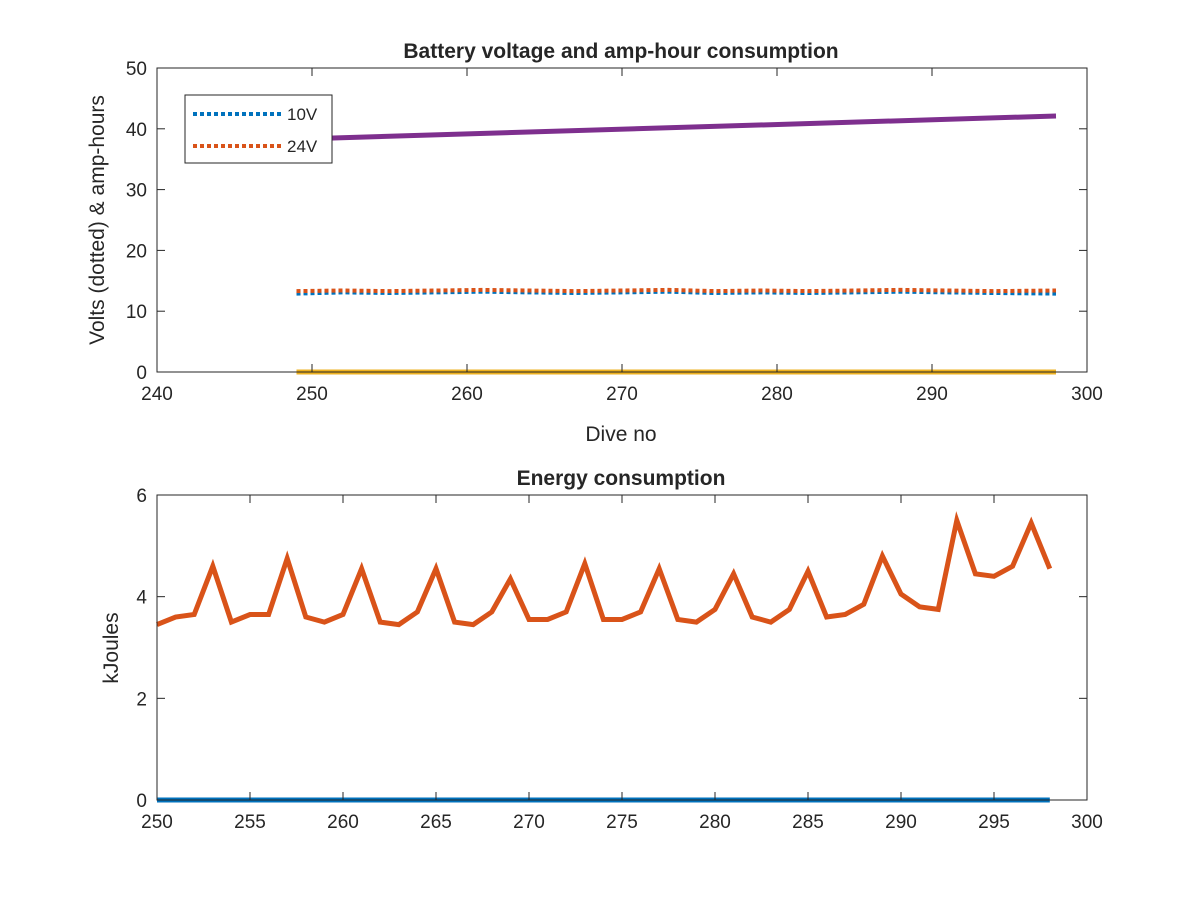  I want to click on legend-box, so click(258, 129).